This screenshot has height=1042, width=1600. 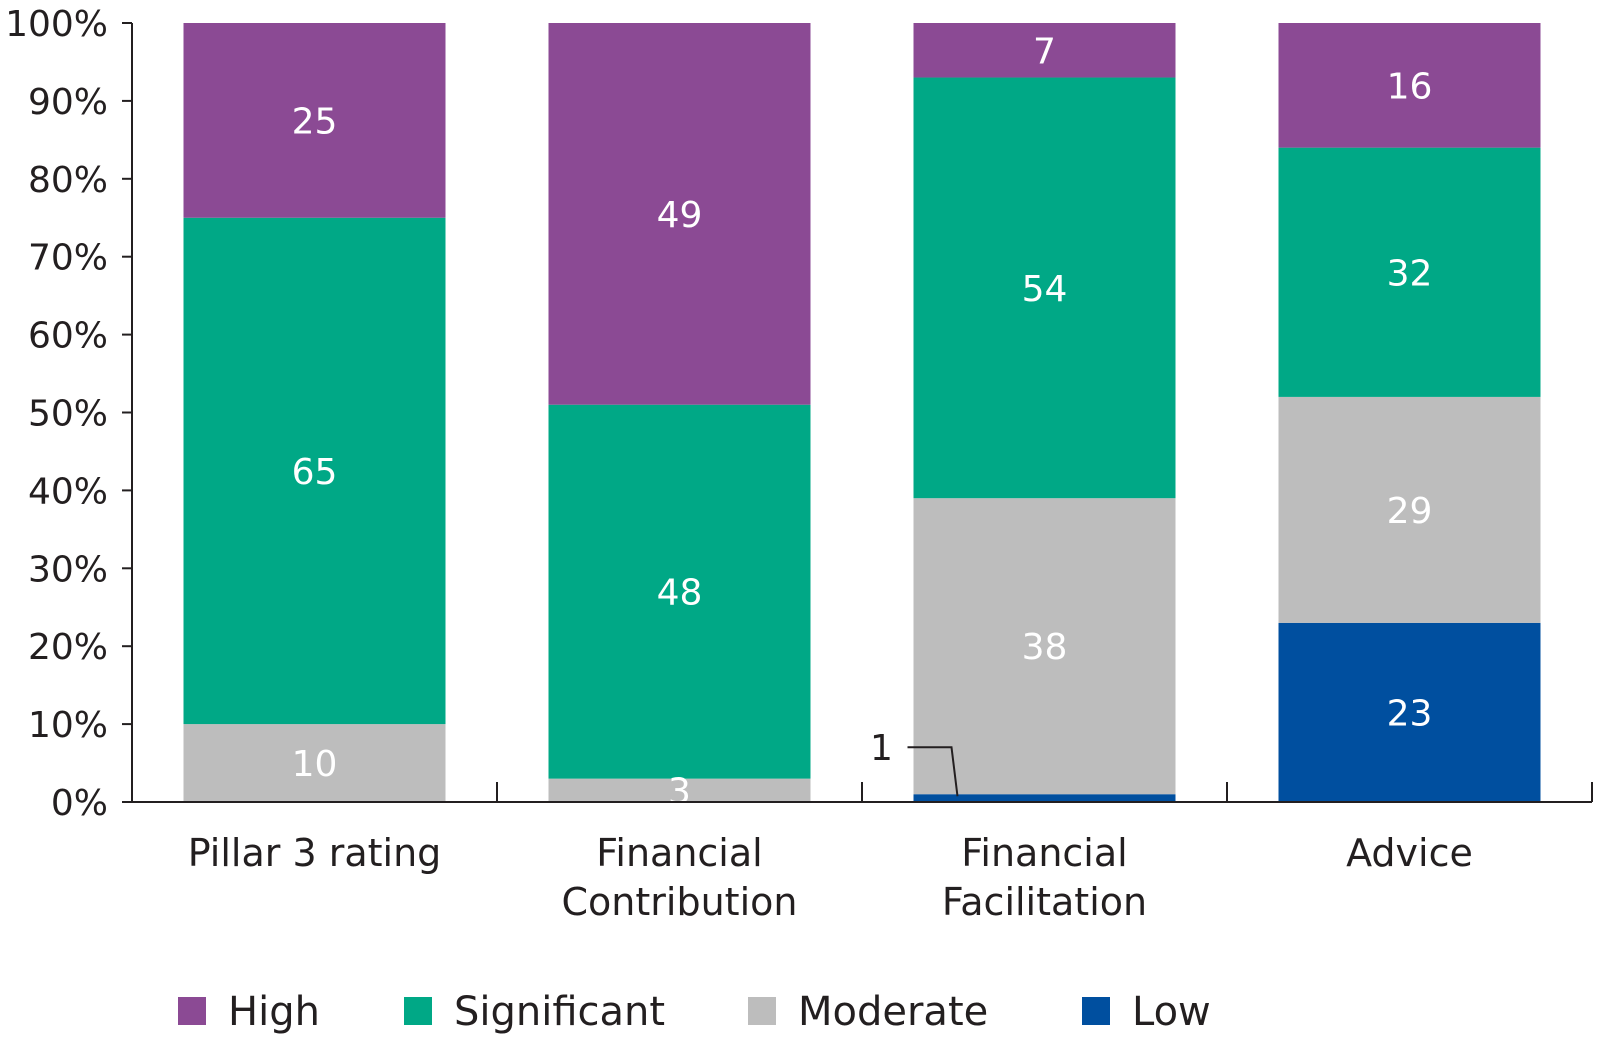 I want to click on data-label-high-1: 49, so click(x=680, y=215).